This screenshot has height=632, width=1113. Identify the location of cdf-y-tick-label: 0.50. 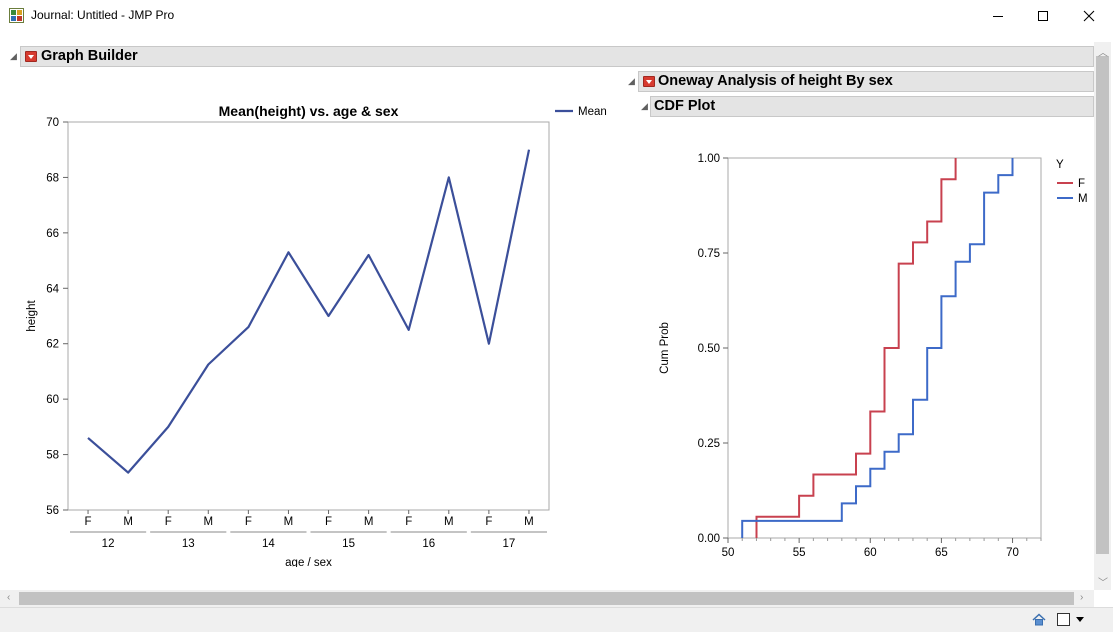
(709, 349).